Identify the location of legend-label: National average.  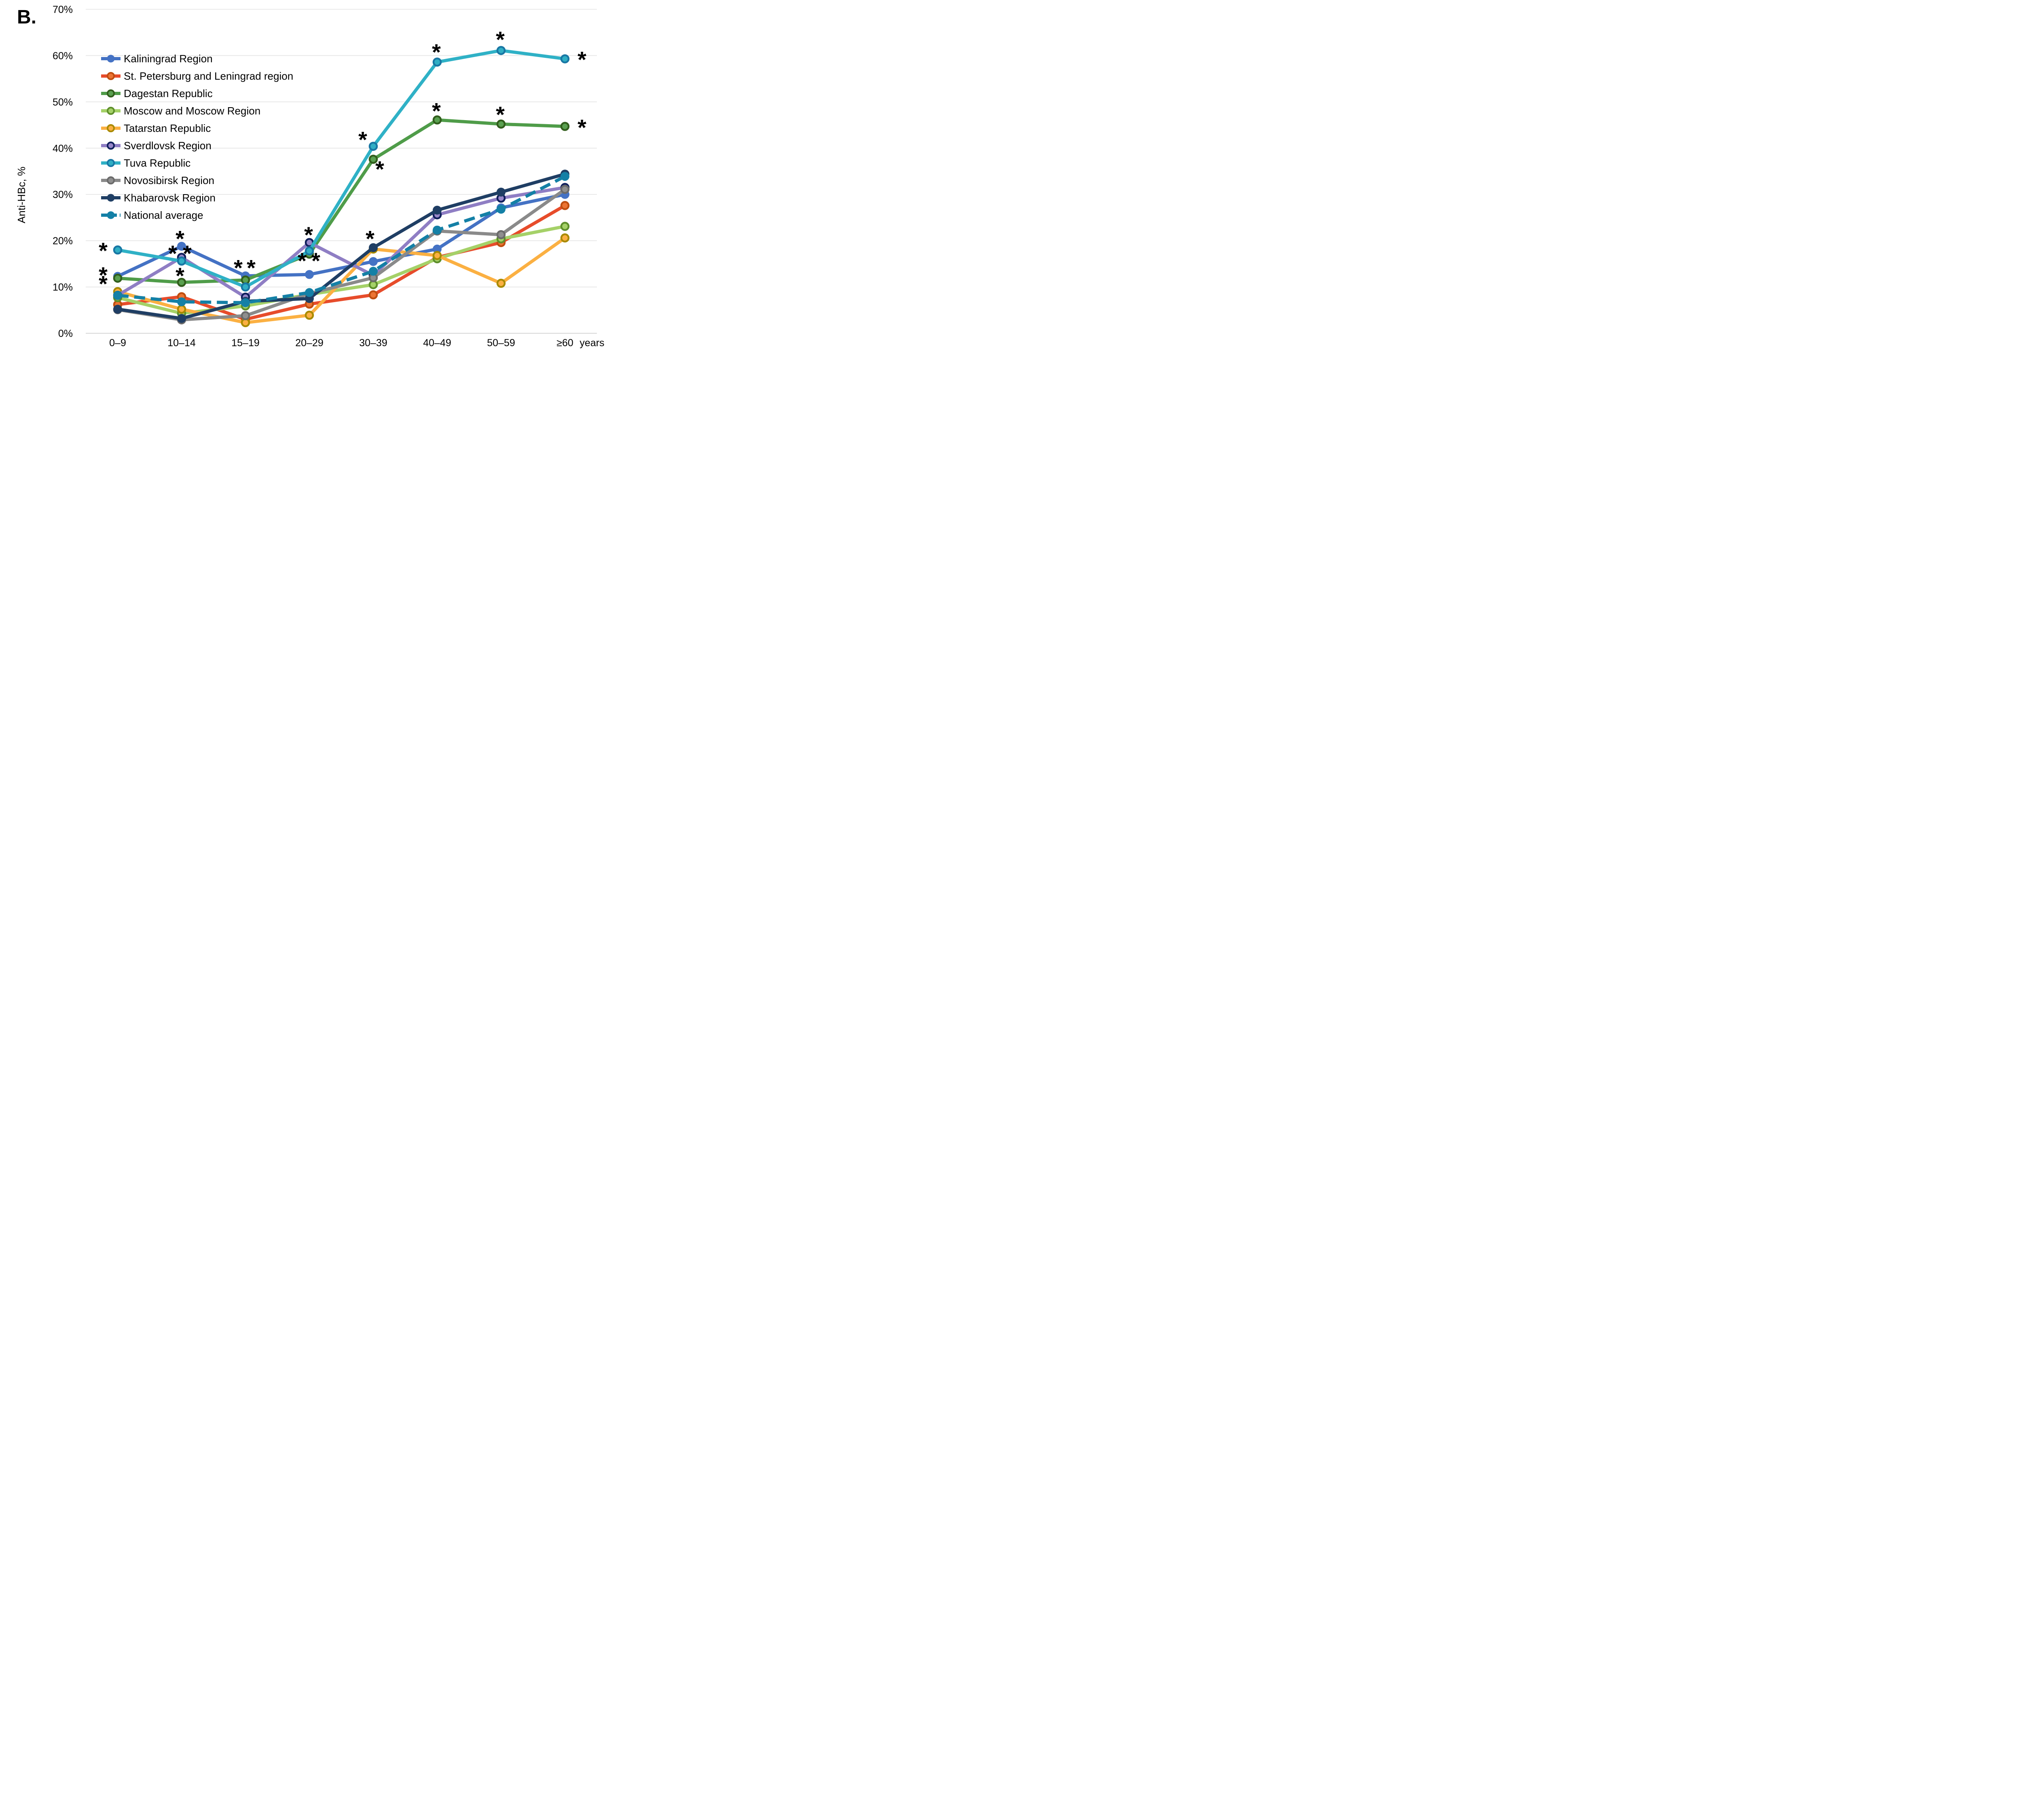
(163, 215).